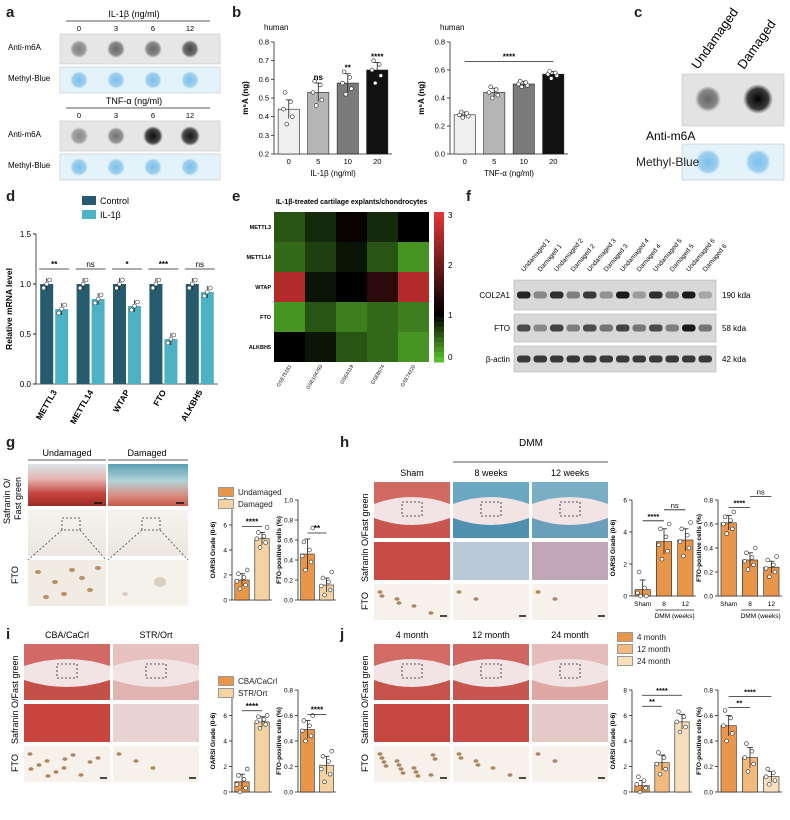 Image resolution: width=790 pixels, height=820 pixels. I want to click on a-il1b-conc-2: 6, so click(153, 28).